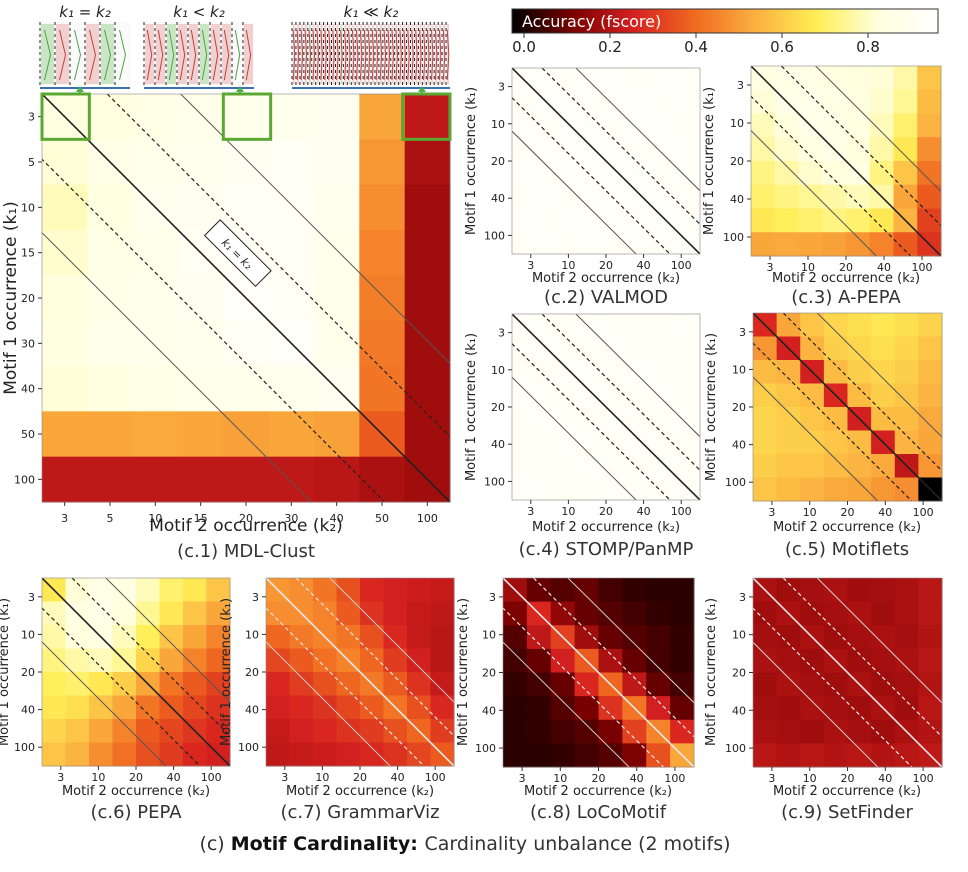 The height and width of the screenshot is (872, 968). Describe the element at coordinates (237, 253) in the screenshot. I see `diagonal-label-box` at that location.